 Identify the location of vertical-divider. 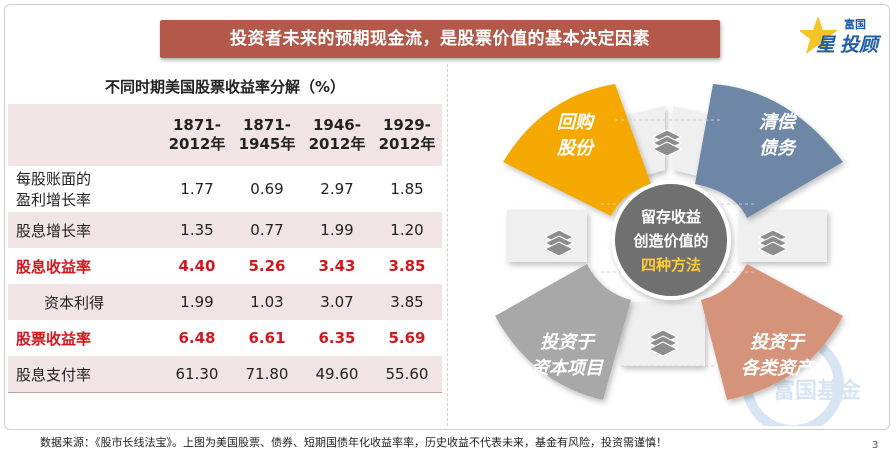
(447, 245).